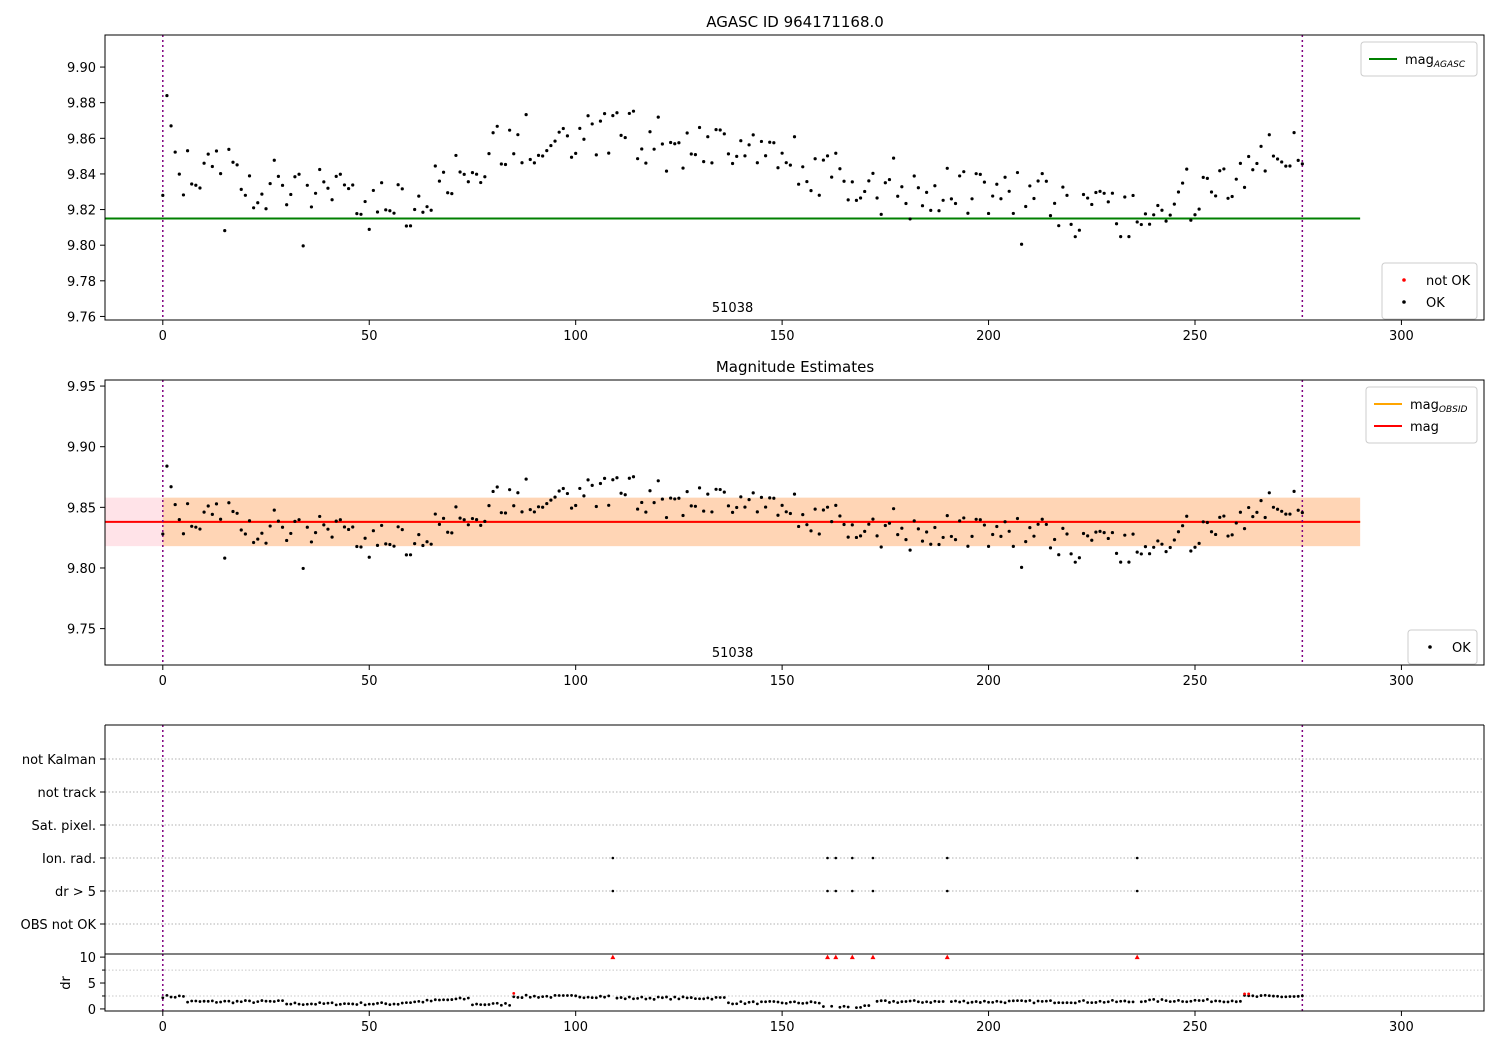  Describe the element at coordinates (514, 993) in the screenshot. I see `dr-point-not-ok` at that location.